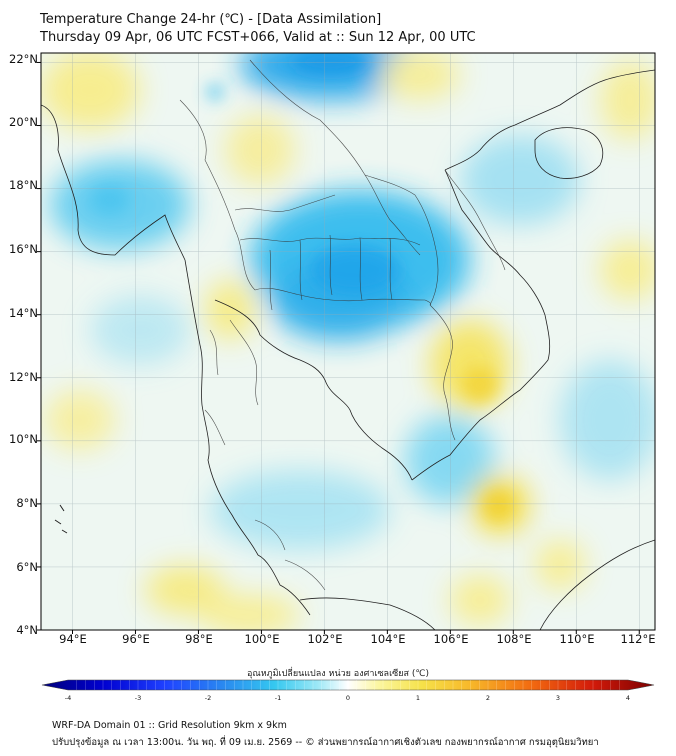  What do you see at coordinates (27, 567) in the screenshot?
I see `lat-label-6n: 6°N` at bounding box center [27, 567].